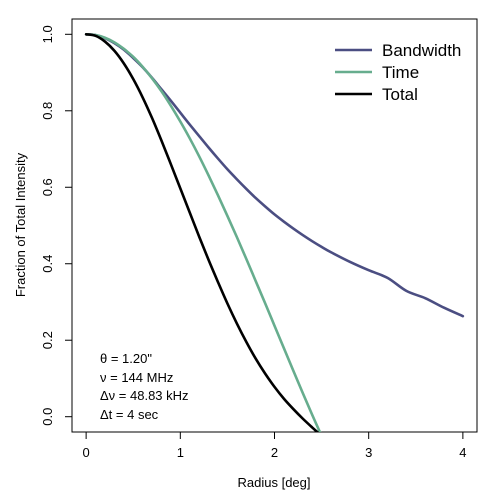 Image resolution: width=504 pixels, height=504 pixels. I want to click on y-axis-title: Fraction of Total Intensity, so click(20, 224).